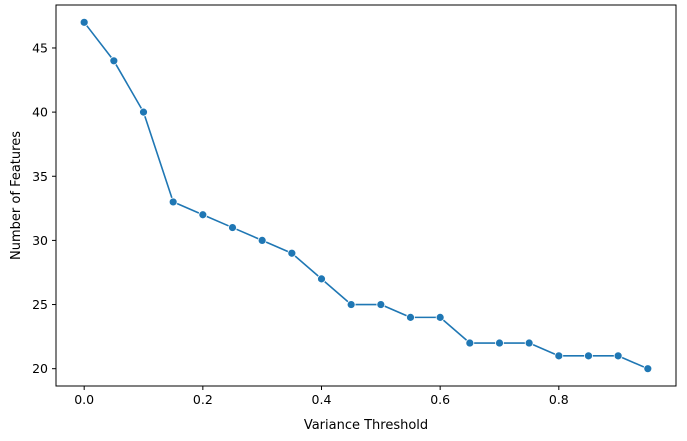 Image resolution: width=687 pixels, height=441 pixels. I want to click on x-axis-ticks: 0.0 0.2 0.4 0.6 0.8, so click(321, 396).